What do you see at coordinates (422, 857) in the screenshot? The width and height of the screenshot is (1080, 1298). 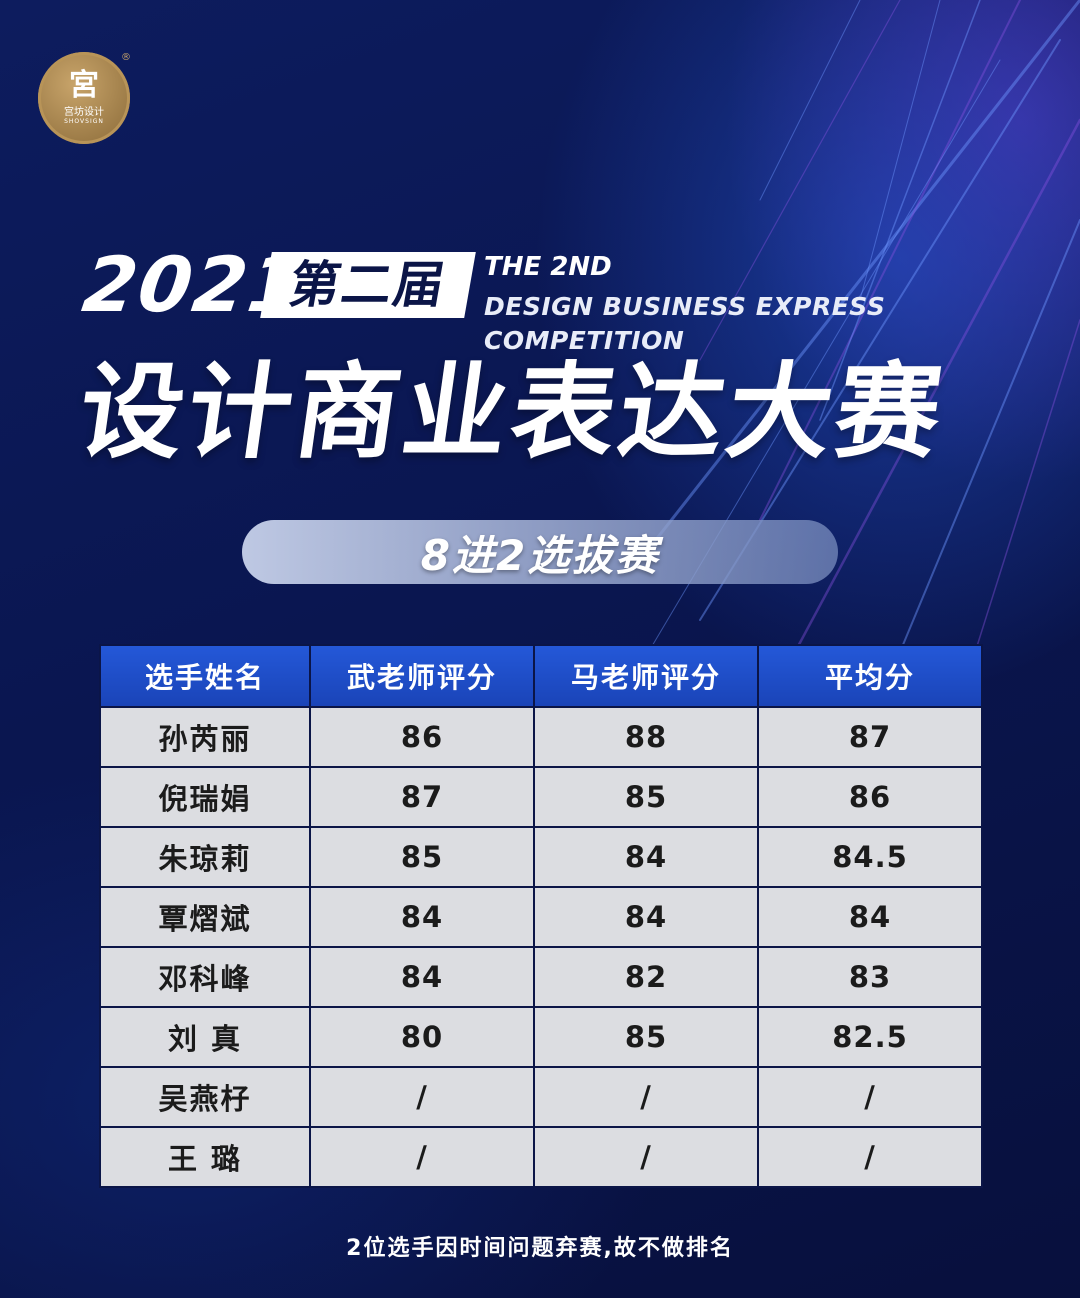 I see `score-wu: 85` at bounding box center [422, 857].